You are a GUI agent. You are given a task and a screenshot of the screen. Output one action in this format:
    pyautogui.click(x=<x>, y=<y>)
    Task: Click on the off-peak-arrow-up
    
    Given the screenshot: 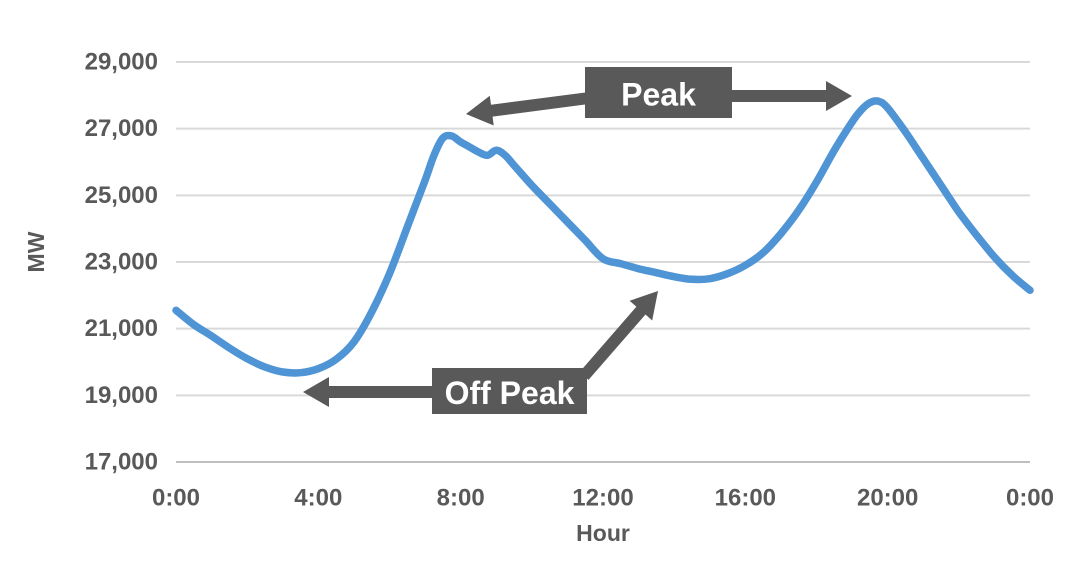 What is the action you would take?
    pyautogui.click(x=618, y=335)
    